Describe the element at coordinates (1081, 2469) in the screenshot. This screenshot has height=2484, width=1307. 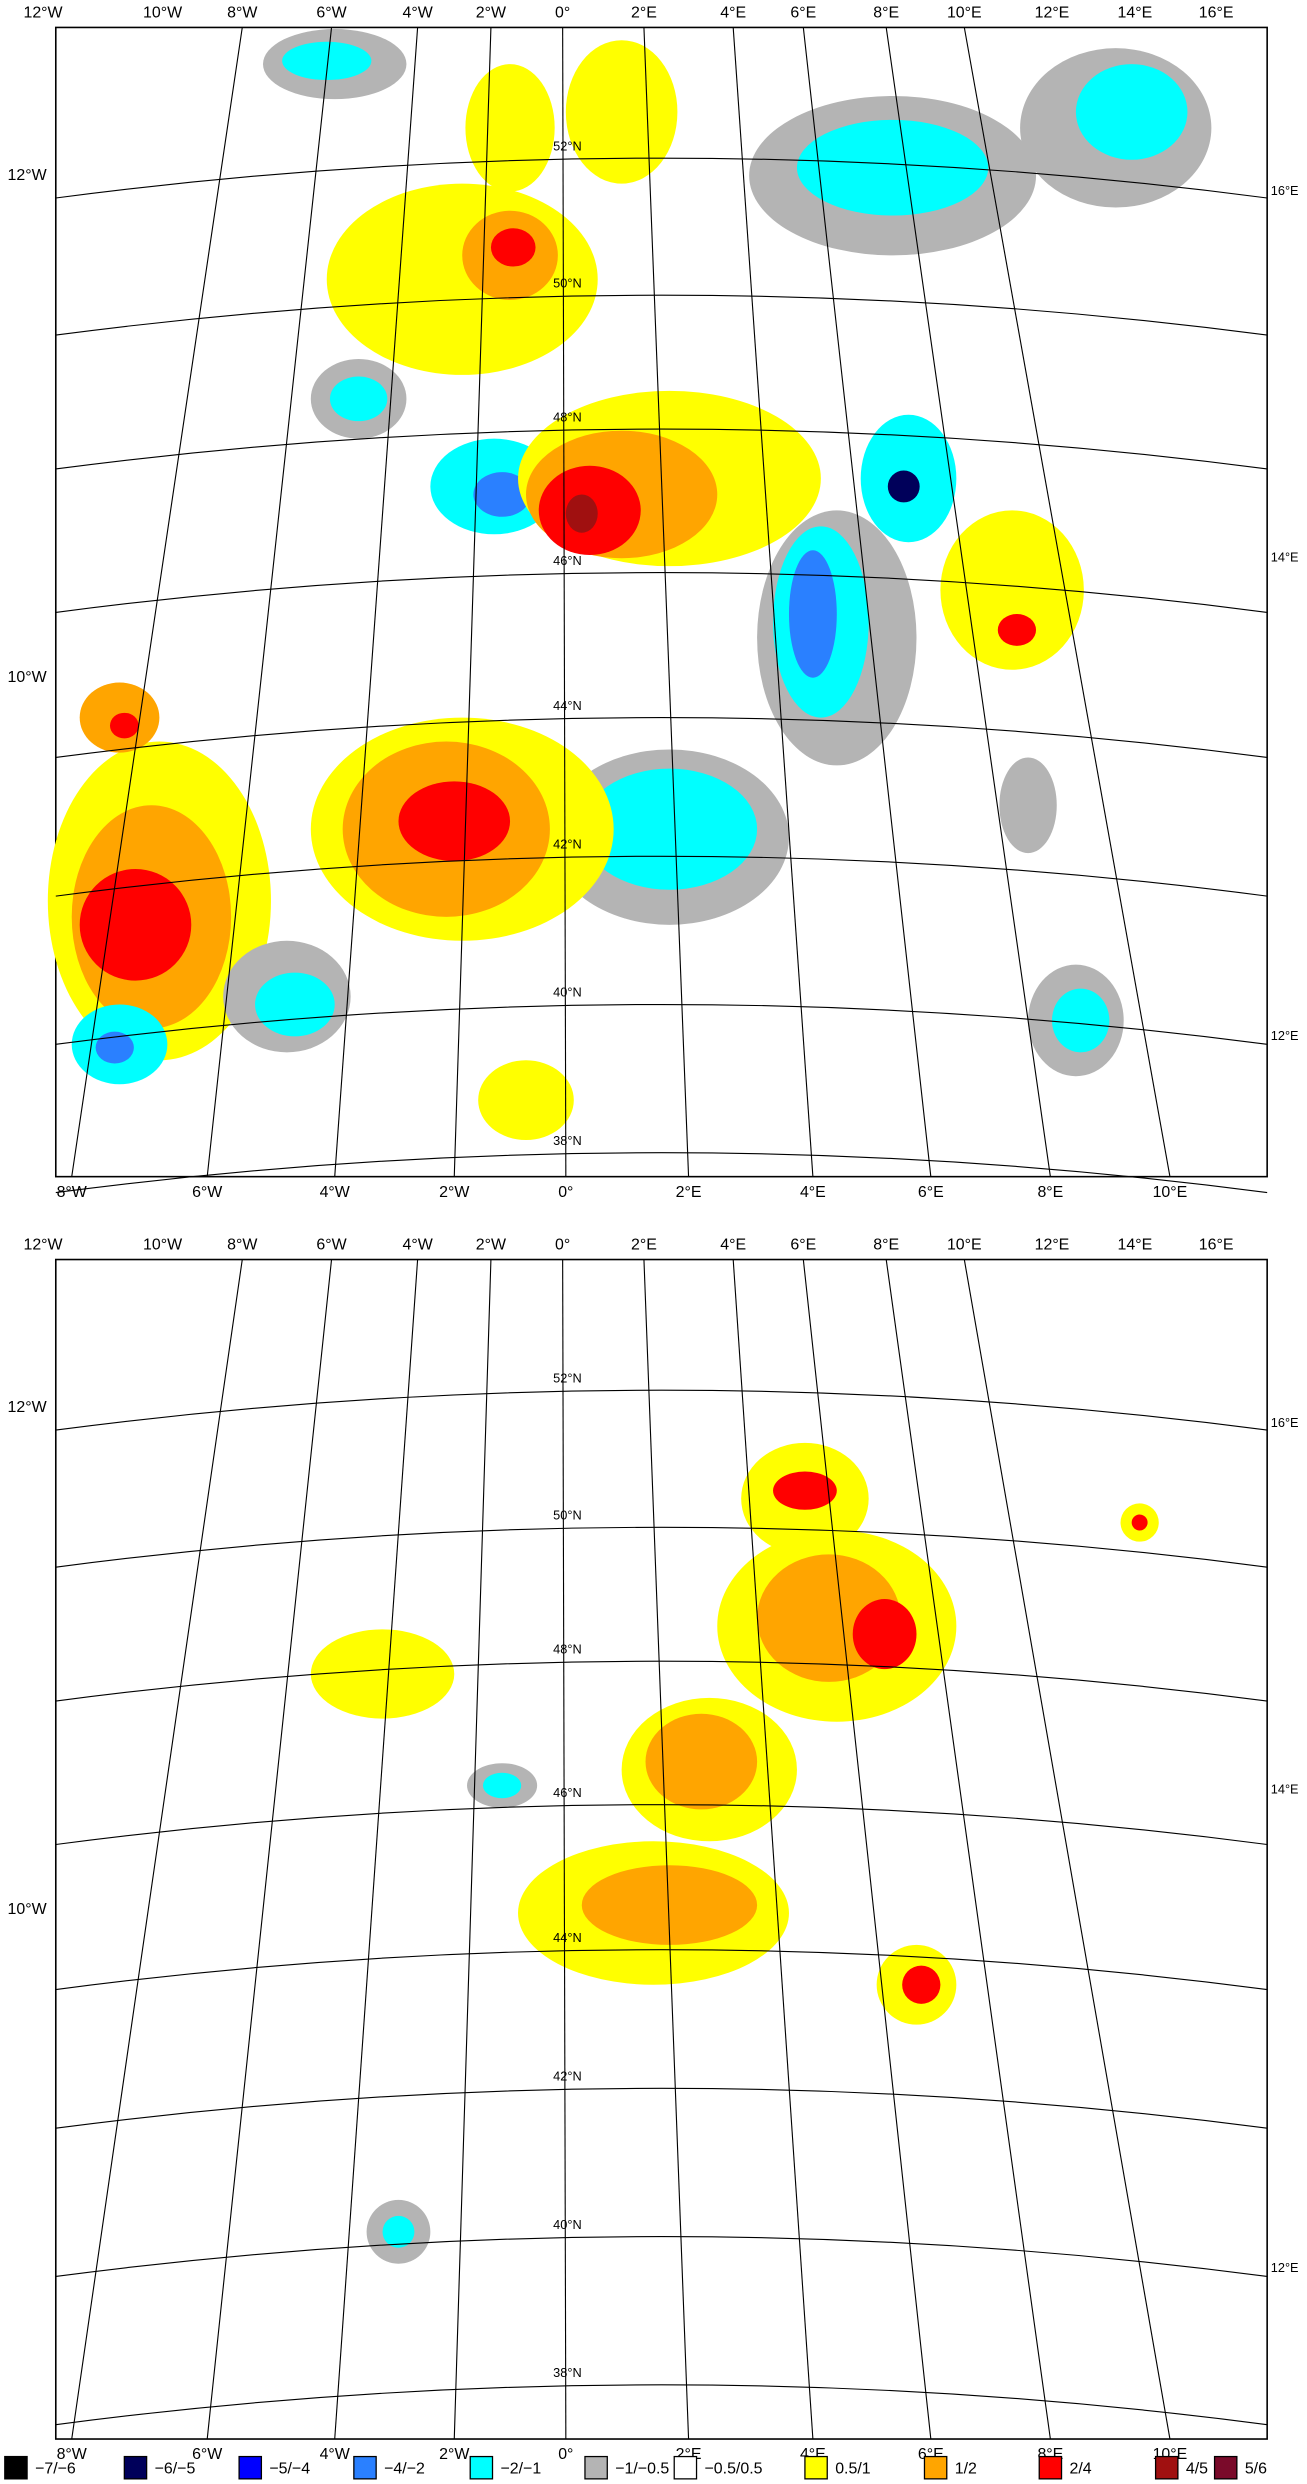
I see `legend-label: 2/4` at that location.